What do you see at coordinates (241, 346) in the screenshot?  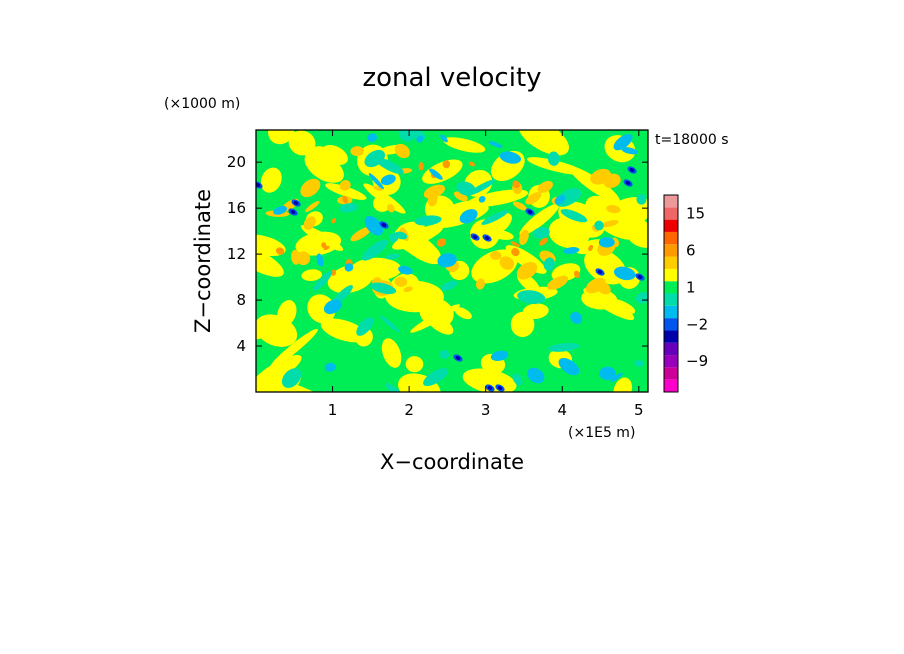 I see `y-tick-label: 4` at bounding box center [241, 346].